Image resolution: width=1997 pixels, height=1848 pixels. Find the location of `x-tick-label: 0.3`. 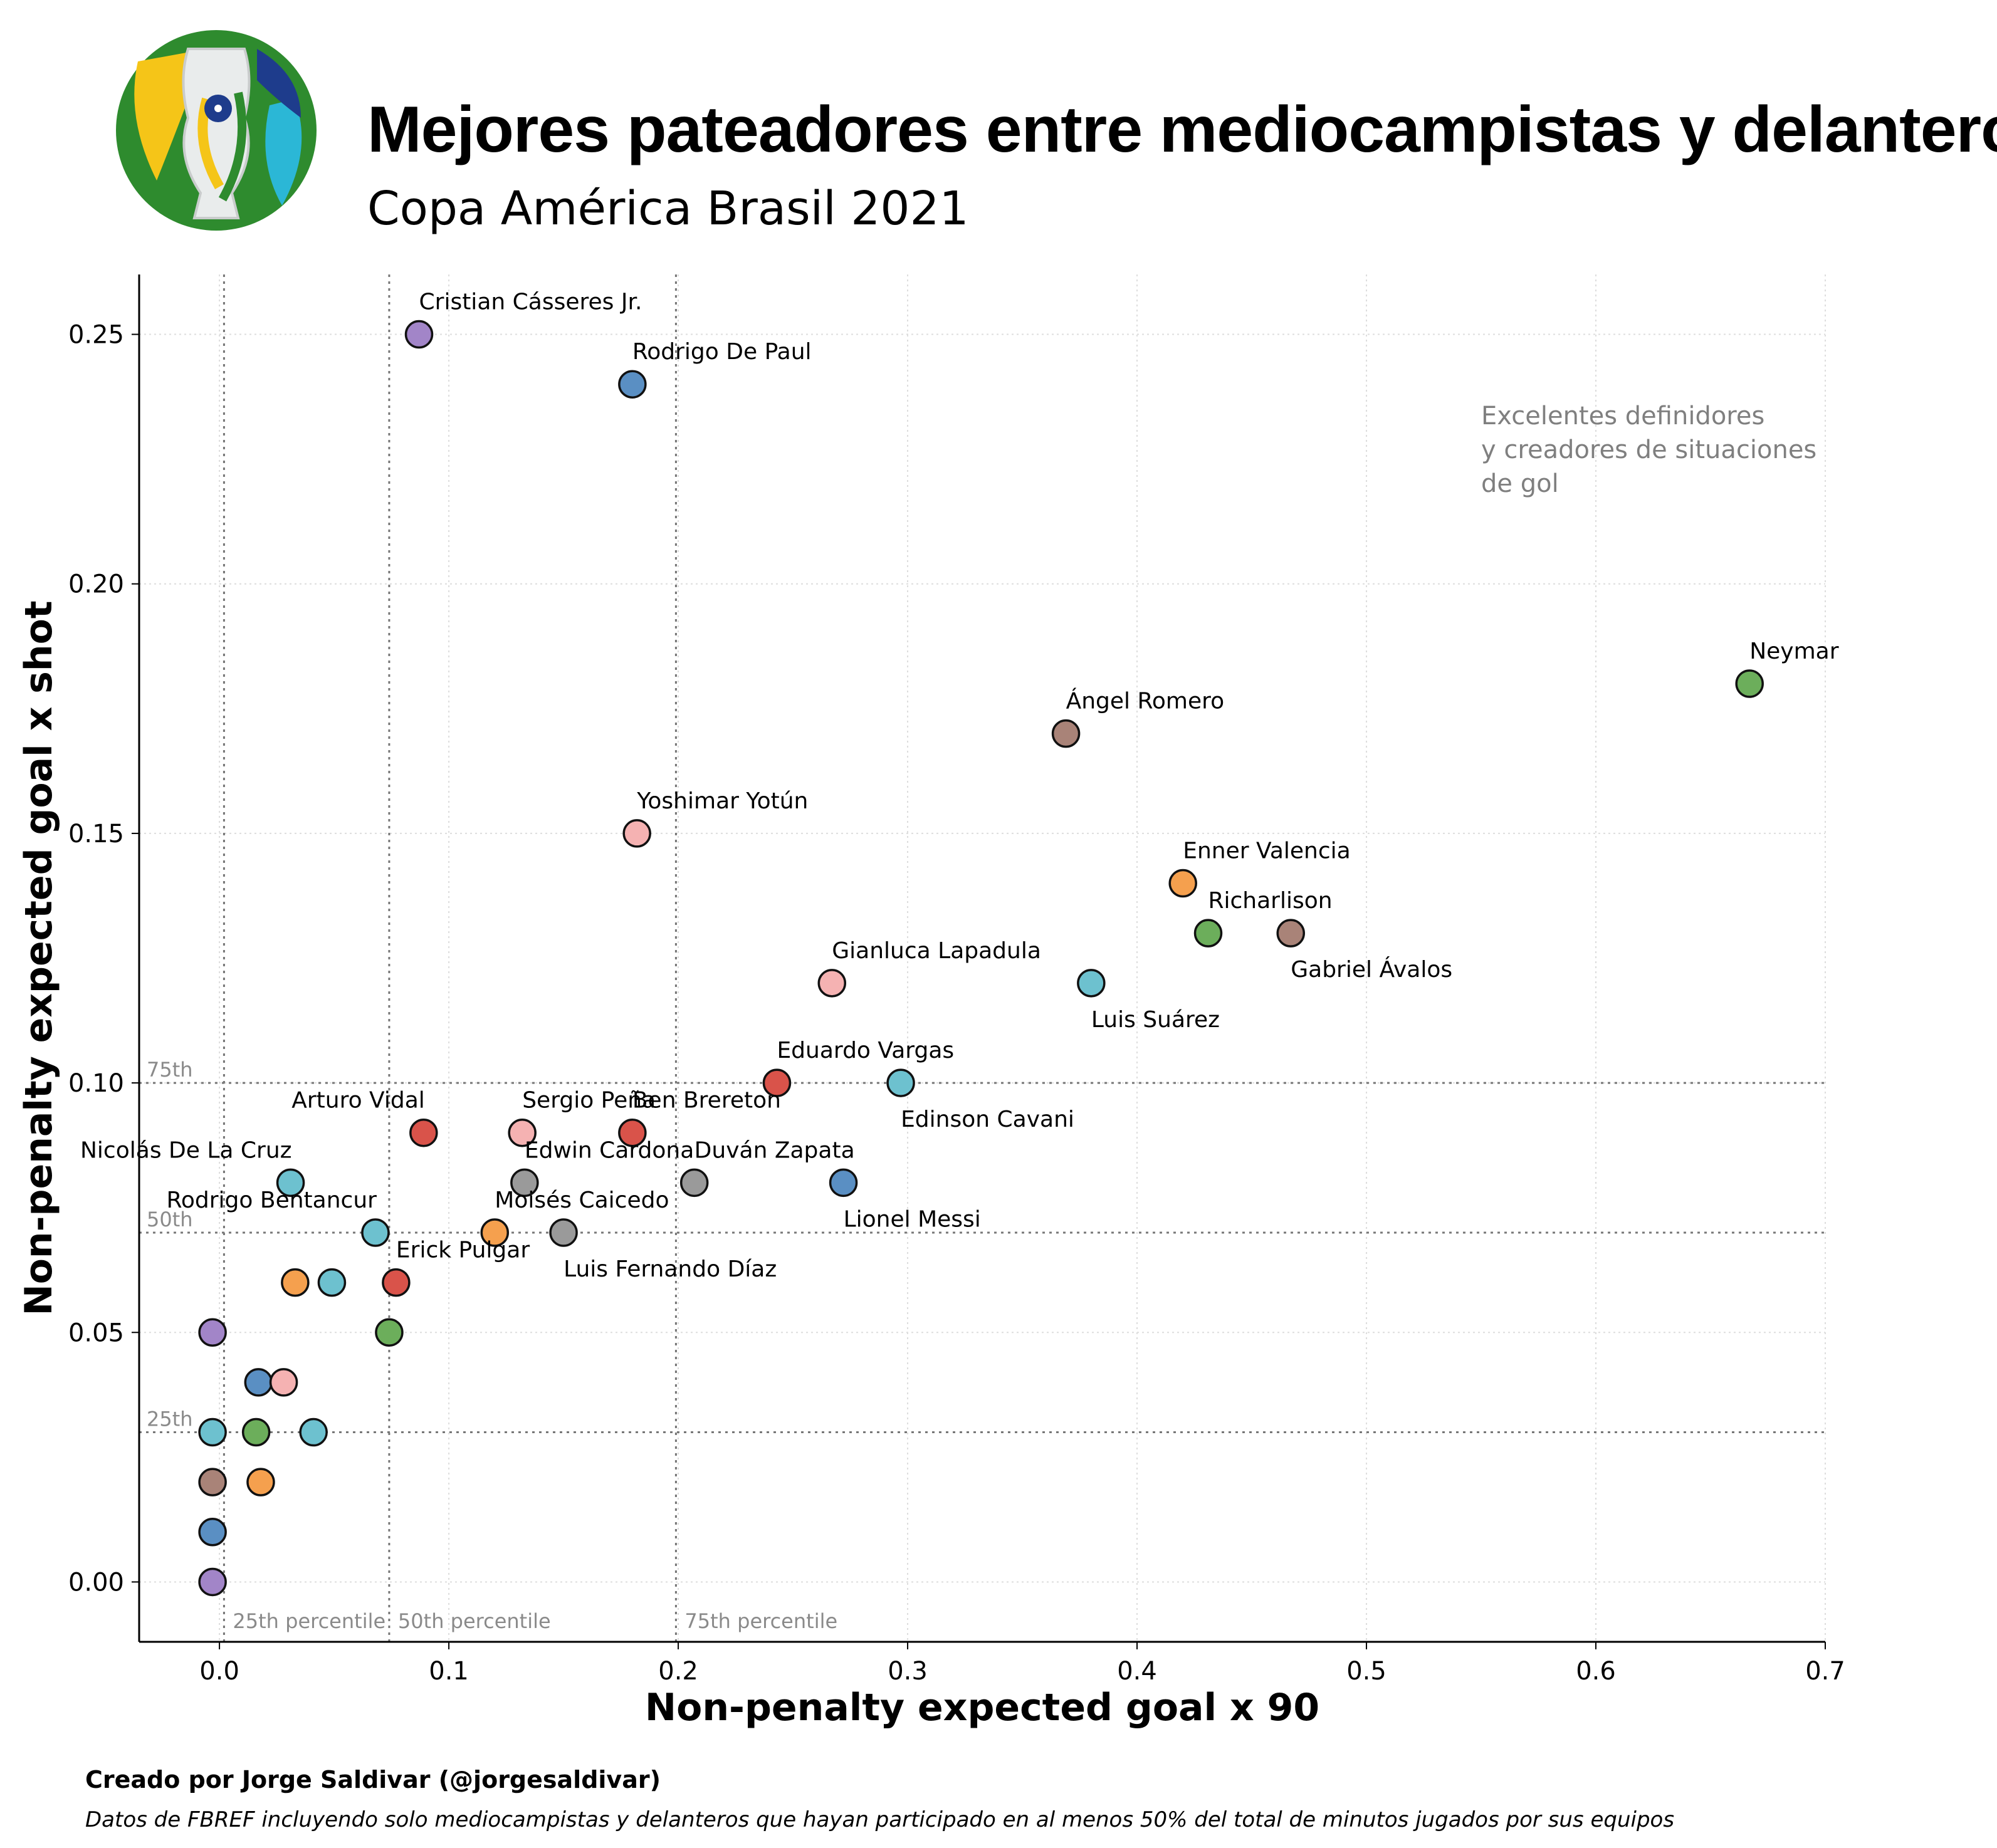

x-tick-label: 0.3 is located at coordinates (908, 1671).